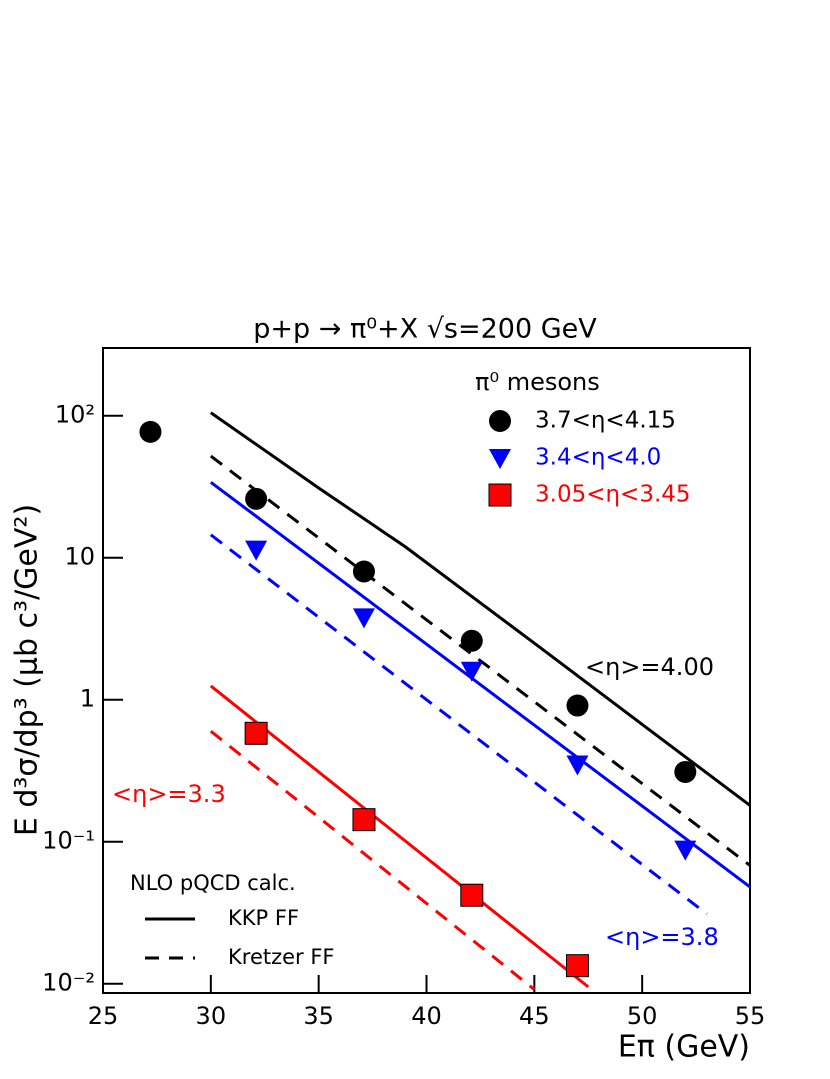 The height and width of the screenshot is (1079, 830). I want to click on legend-label: Kretzer FF, so click(281, 957).